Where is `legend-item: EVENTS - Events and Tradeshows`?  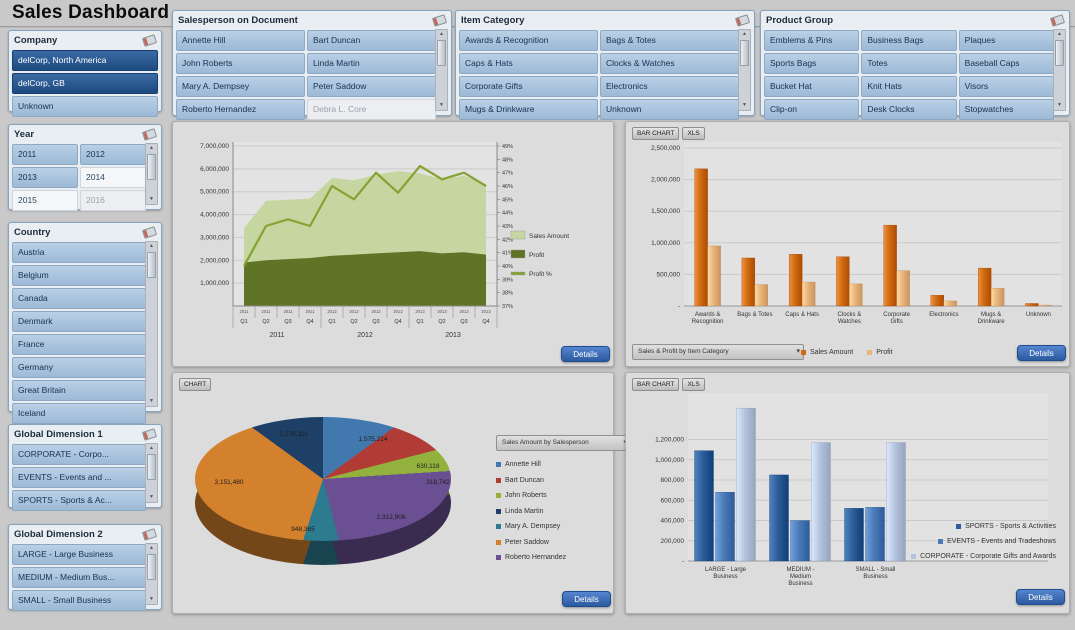
legend-item: EVENTS - Events and Tradeshows is located at coordinates (928, 541).